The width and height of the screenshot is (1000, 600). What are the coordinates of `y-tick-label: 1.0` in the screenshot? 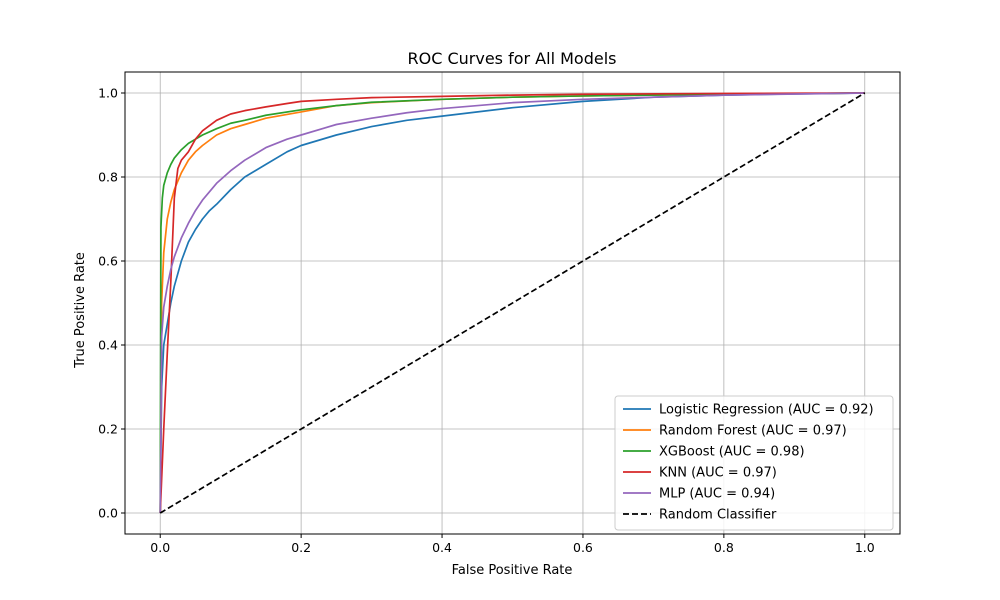 It's located at (108, 93).